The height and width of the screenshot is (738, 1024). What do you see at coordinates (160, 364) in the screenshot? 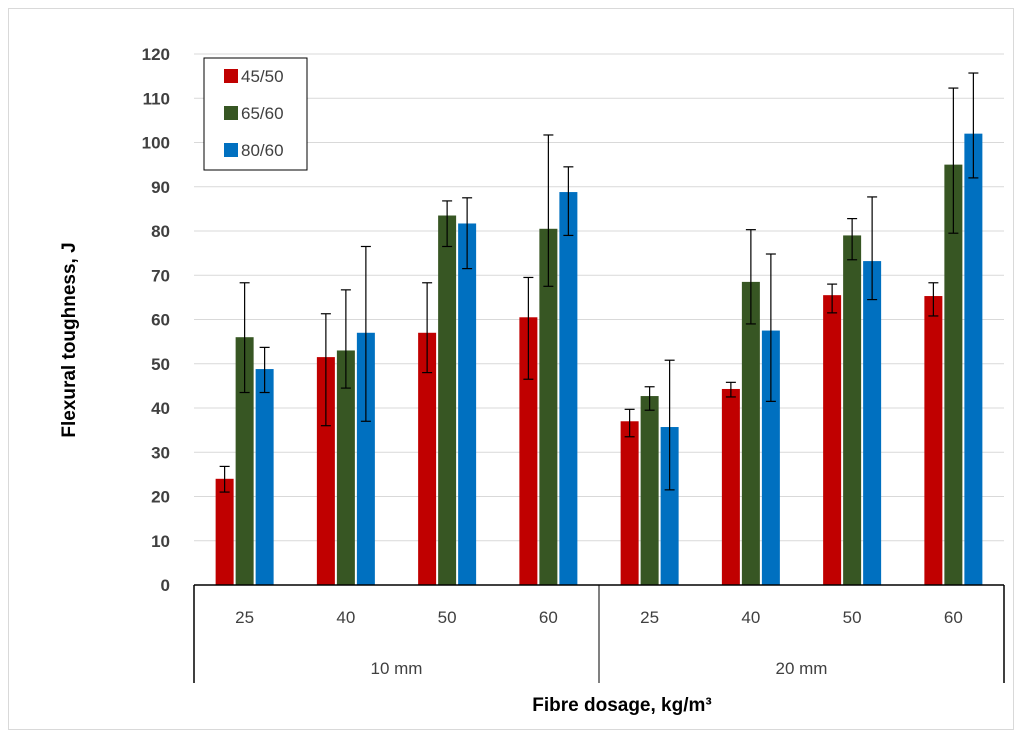
I see `y-tick-label: 50` at bounding box center [160, 364].